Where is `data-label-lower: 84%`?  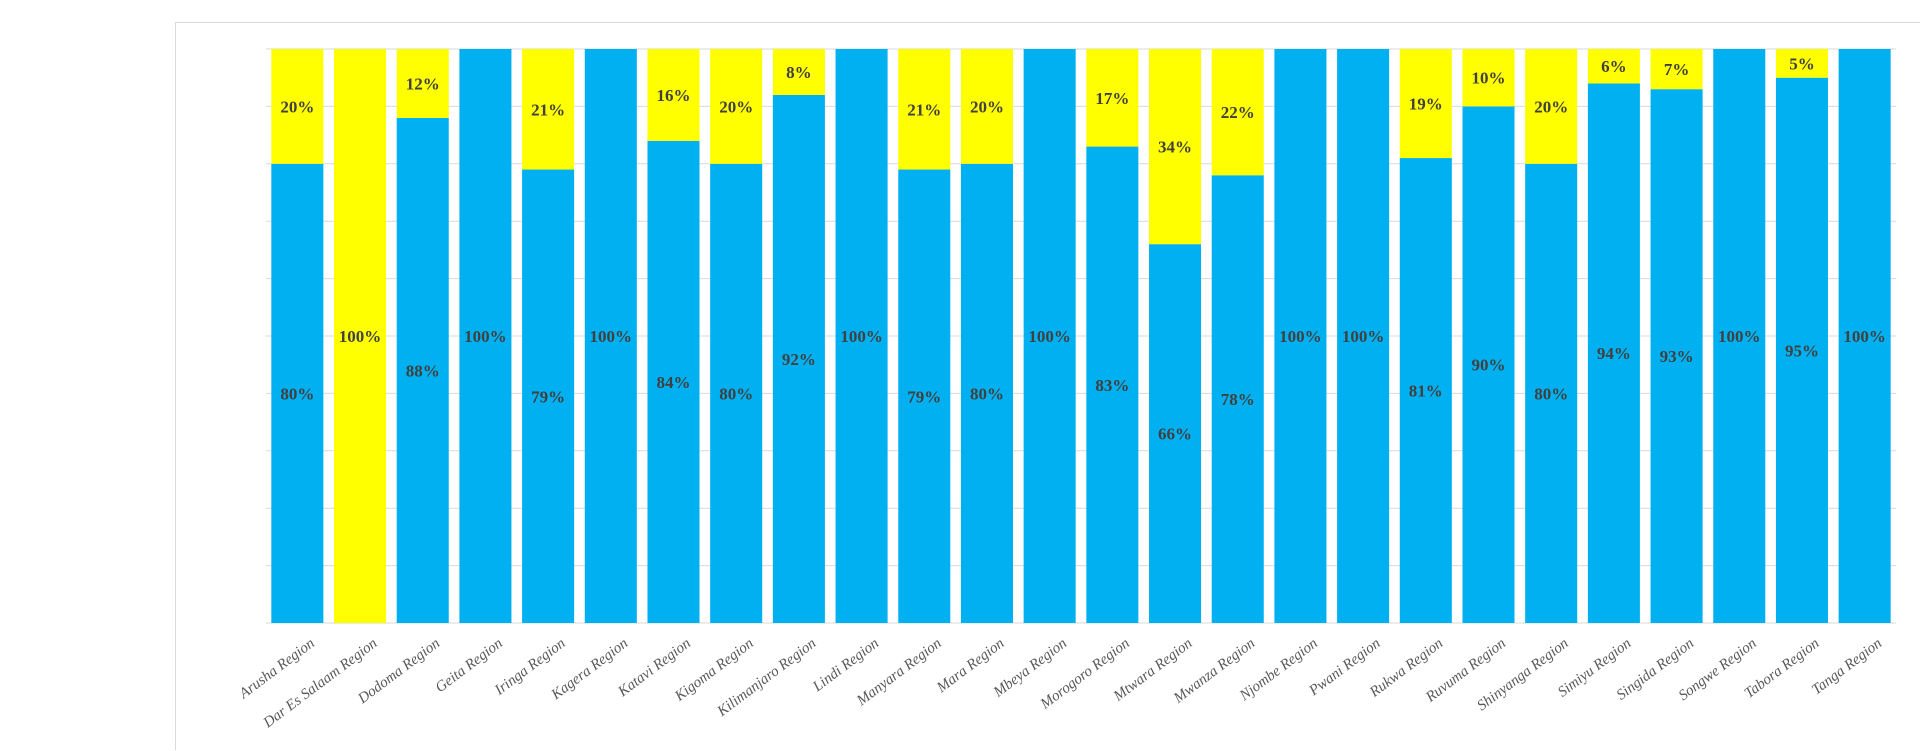 data-label-lower: 84% is located at coordinates (674, 382).